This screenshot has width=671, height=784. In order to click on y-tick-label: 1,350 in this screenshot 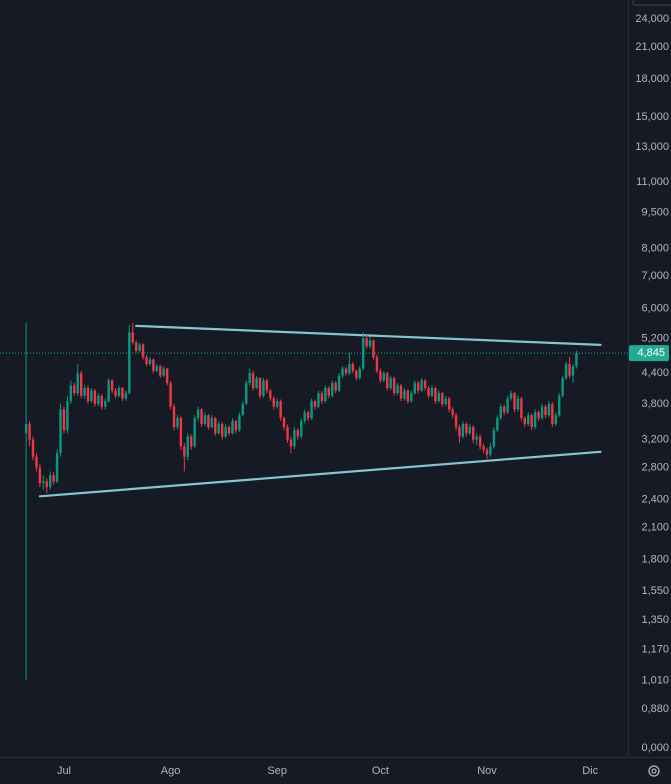, I will do `click(655, 620)`.